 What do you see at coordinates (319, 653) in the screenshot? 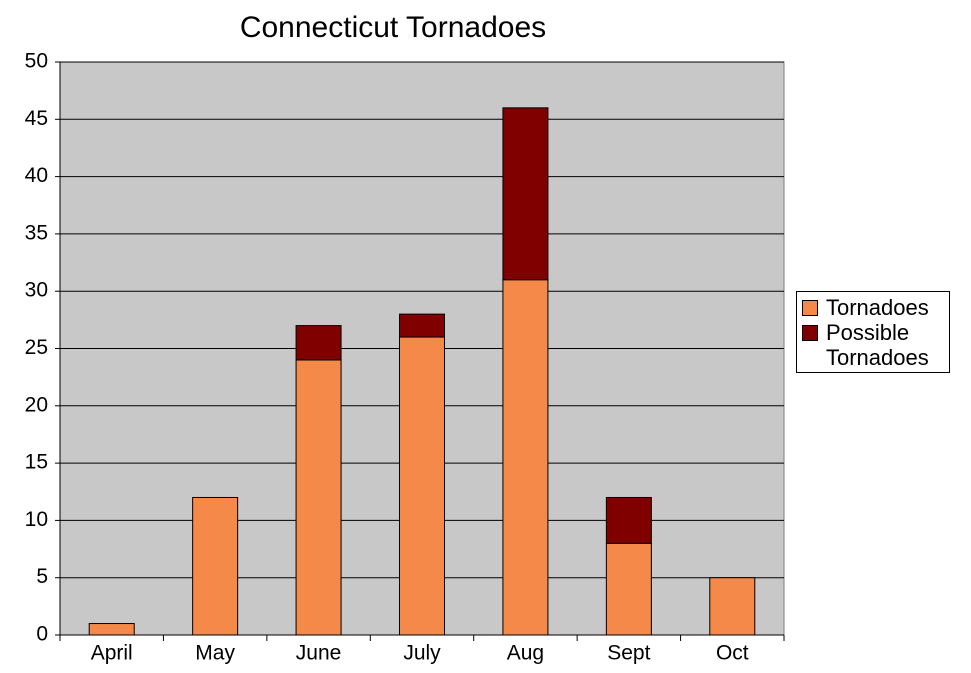
I see `x-tick-label: June` at bounding box center [319, 653].